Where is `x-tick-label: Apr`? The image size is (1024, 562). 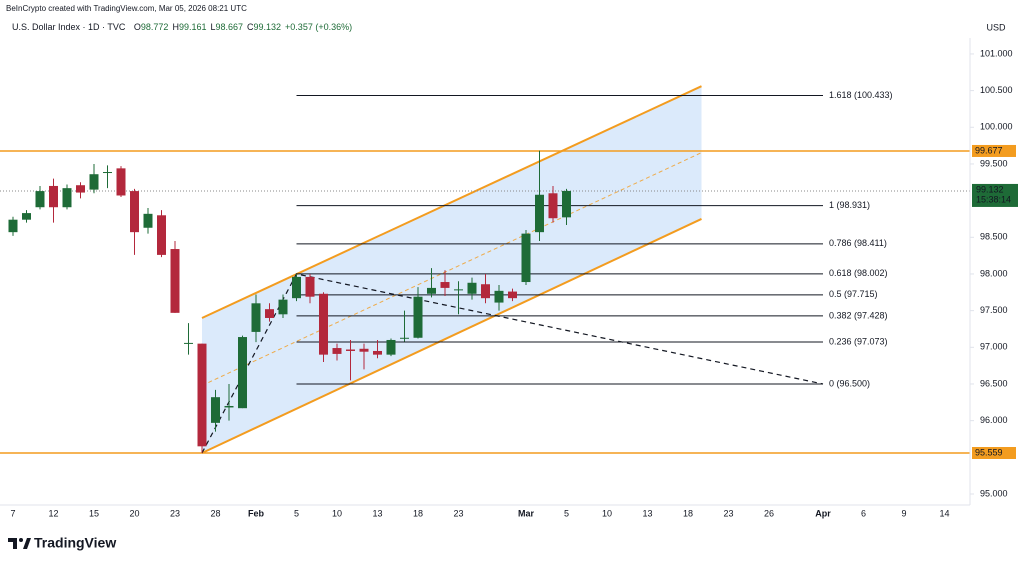 x-tick-label: Apr is located at coordinates (823, 513).